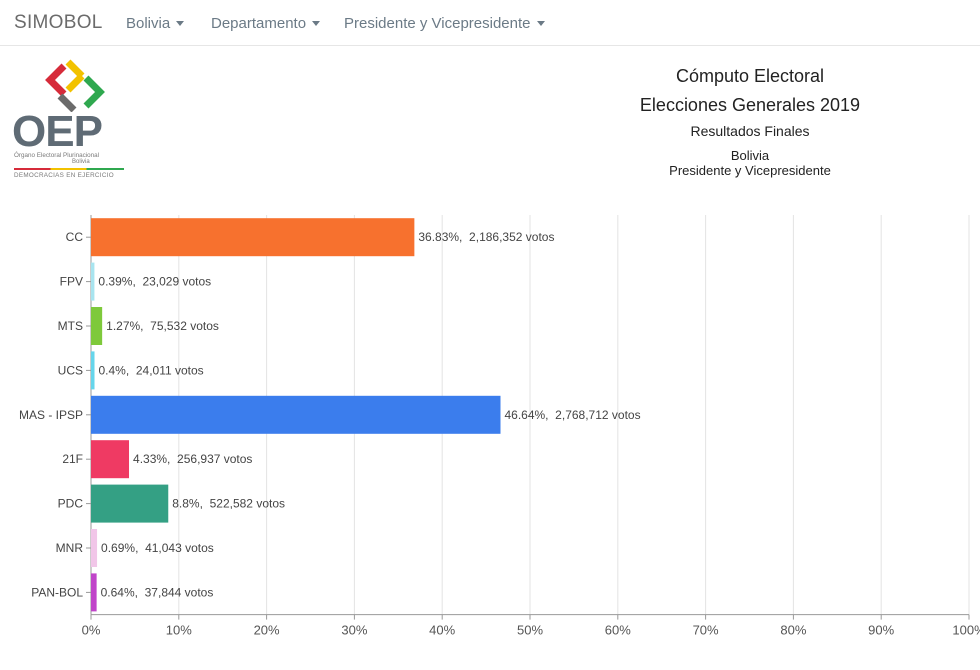  I want to click on data-label: 1.27%, 75,532 votos, so click(162, 326).